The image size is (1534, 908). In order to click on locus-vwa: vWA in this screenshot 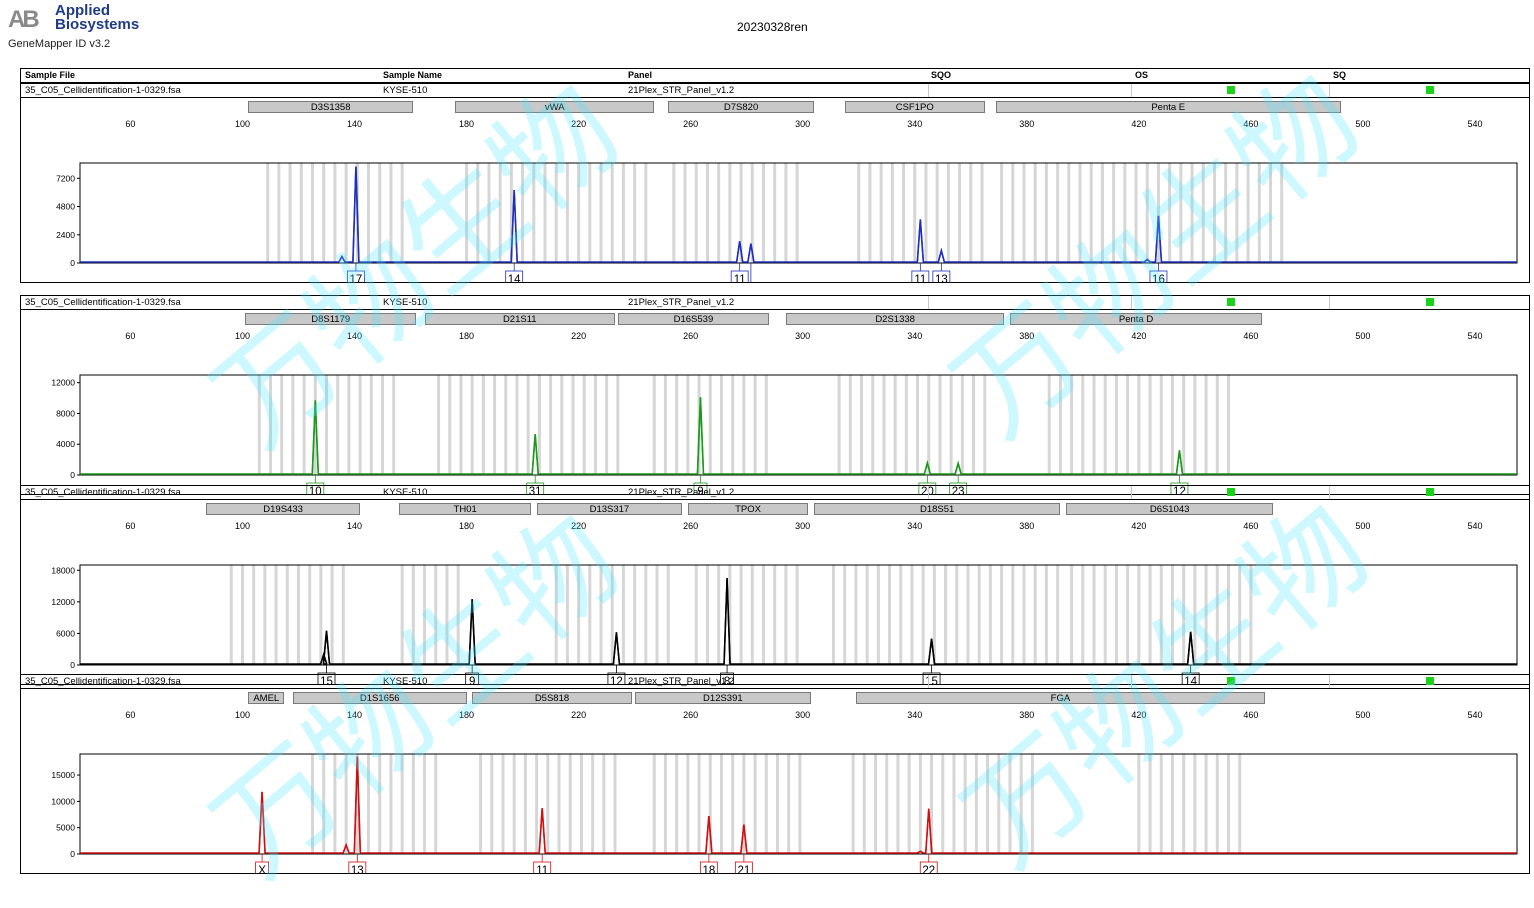, I will do `click(555, 107)`.